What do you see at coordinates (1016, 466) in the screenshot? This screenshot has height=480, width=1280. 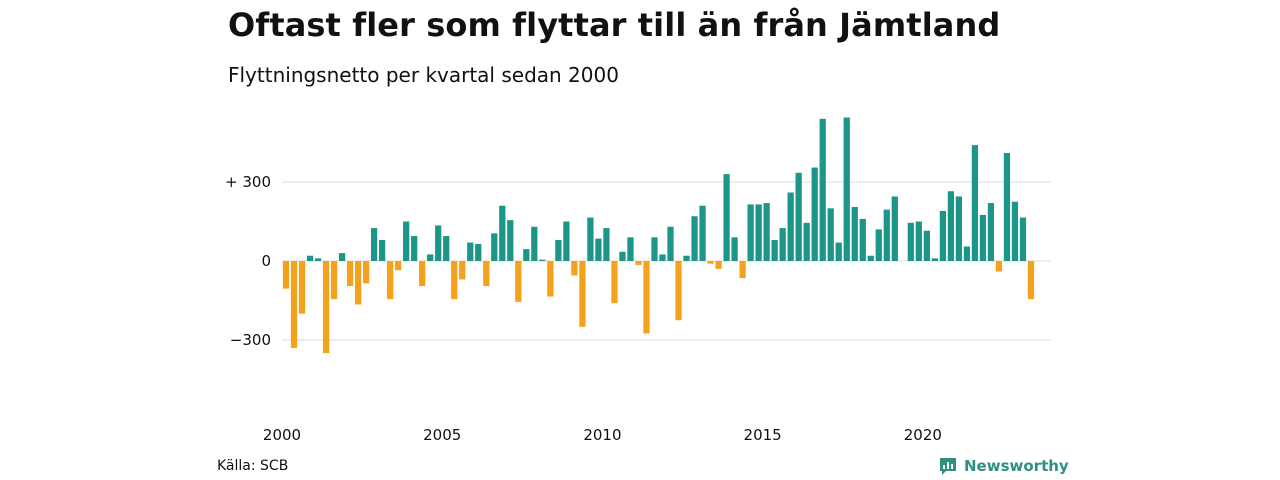 I see `brand-name: Newsworthy` at bounding box center [1016, 466].